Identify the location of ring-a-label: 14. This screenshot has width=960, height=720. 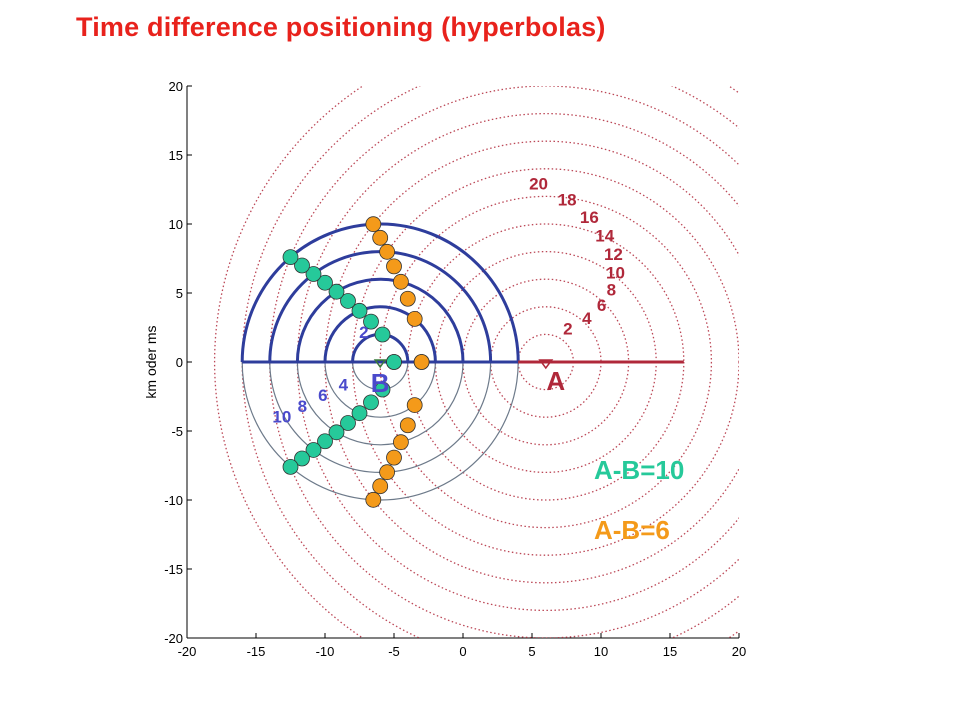
(604, 235).